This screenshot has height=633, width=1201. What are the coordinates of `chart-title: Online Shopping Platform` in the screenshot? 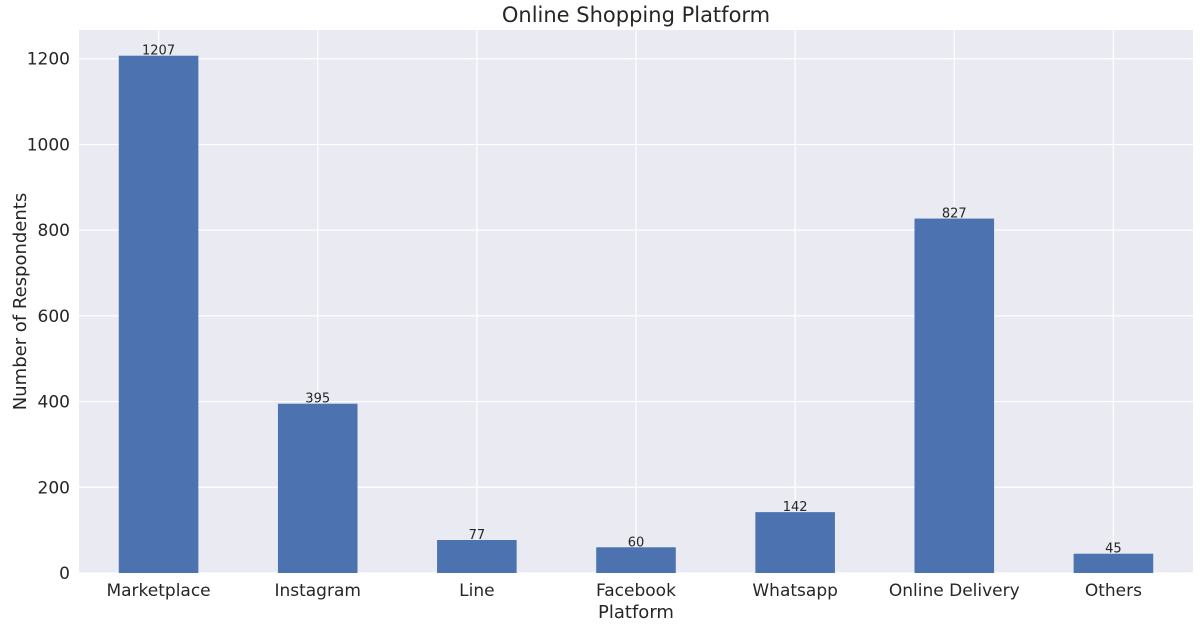 It's located at (636, 15).